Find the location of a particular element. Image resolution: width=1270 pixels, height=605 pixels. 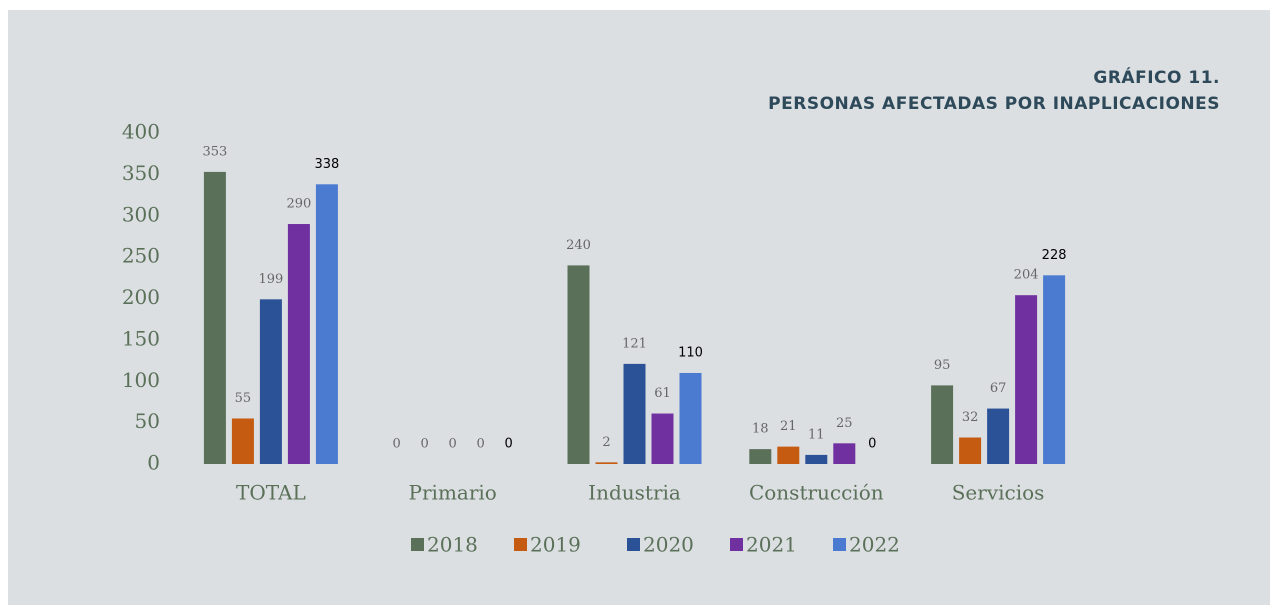

data-label: 67 is located at coordinates (998, 388).